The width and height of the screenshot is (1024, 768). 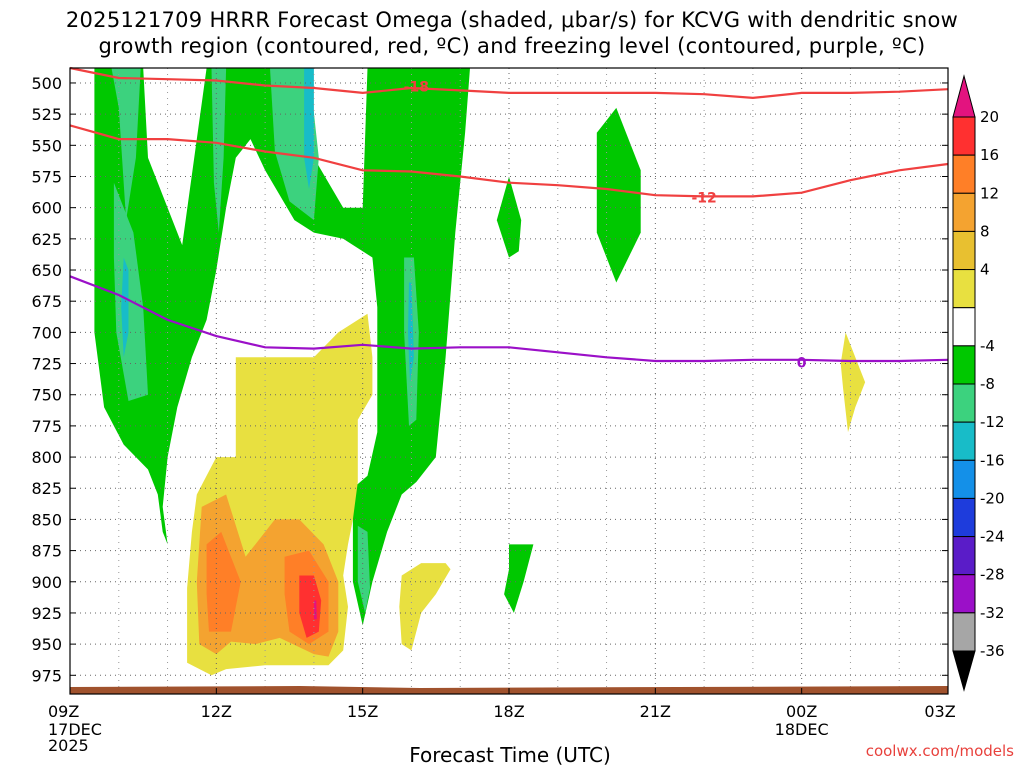 What do you see at coordinates (46, 582) in the screenshot?
I see `y-tick-label-900: 900` at bounding box center [46, 582].